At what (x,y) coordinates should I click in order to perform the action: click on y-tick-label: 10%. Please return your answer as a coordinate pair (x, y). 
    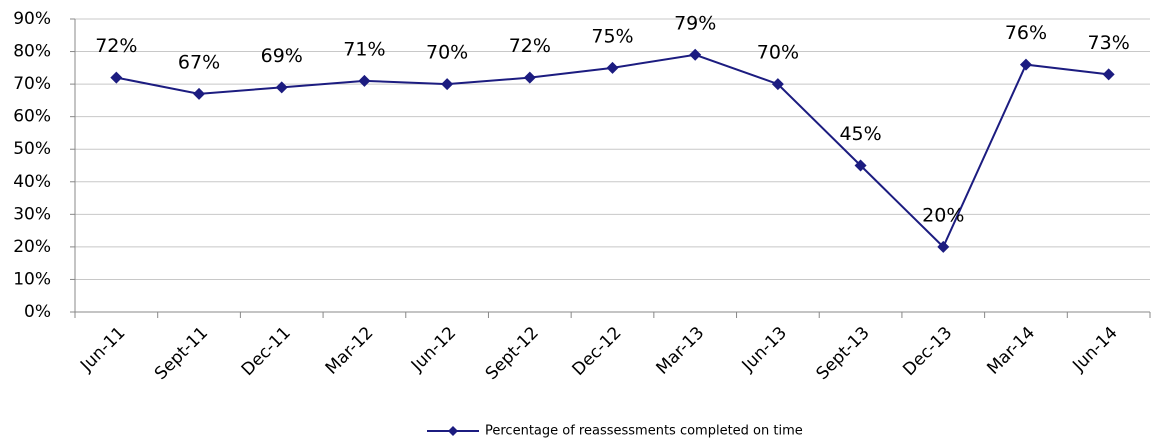
    Looking at the image, I should click on (32, 279).